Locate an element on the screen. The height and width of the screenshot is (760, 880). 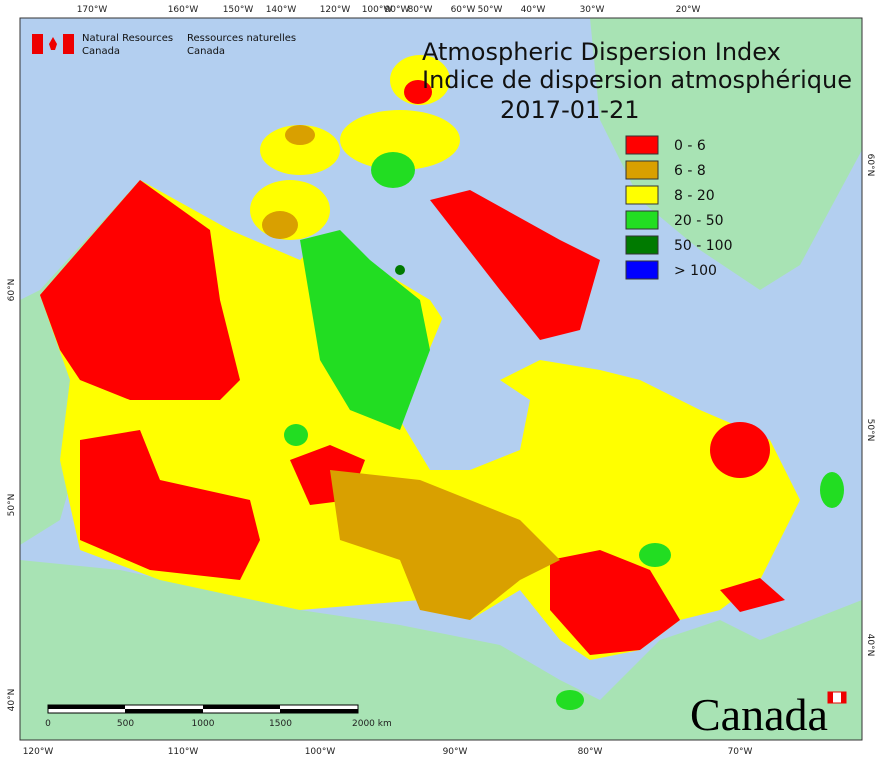
graticule-label: 70°W is located at coordinates (740, 752).